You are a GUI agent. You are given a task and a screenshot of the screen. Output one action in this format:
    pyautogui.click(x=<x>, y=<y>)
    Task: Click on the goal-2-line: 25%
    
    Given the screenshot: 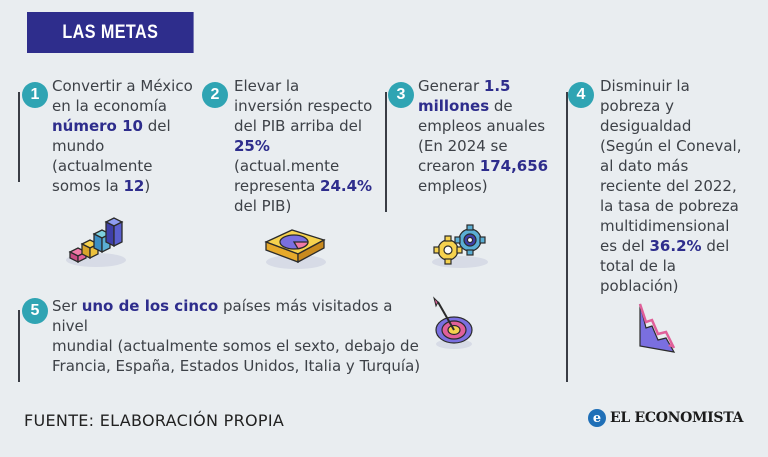 What is the action you would take?
    pyautogui.click(x=309, y=146)
    